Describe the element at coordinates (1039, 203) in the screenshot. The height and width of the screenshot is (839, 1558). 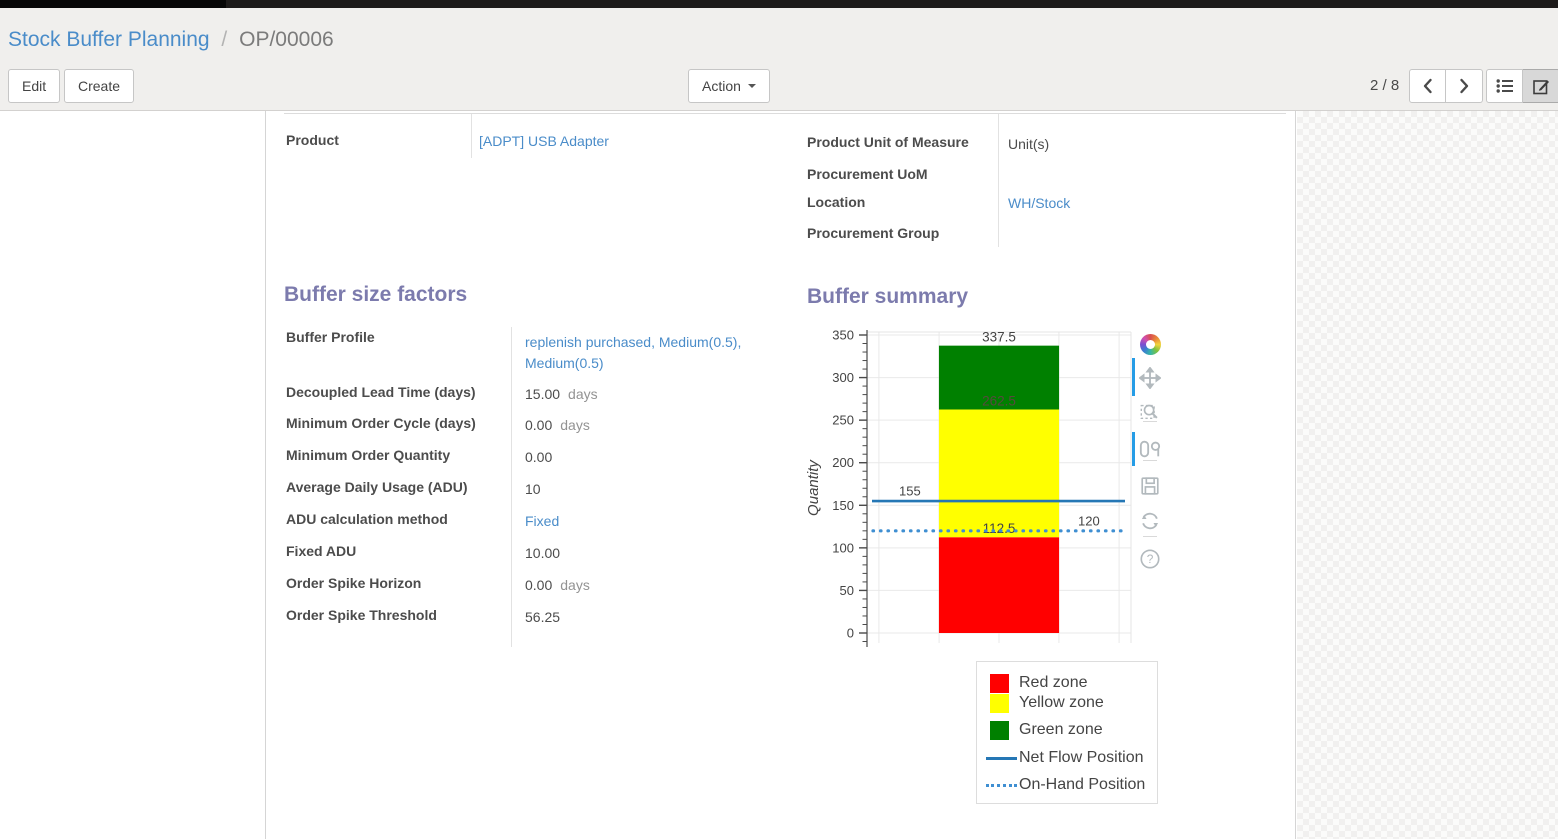
I see `location-field-value: WH/Stock` at that location.